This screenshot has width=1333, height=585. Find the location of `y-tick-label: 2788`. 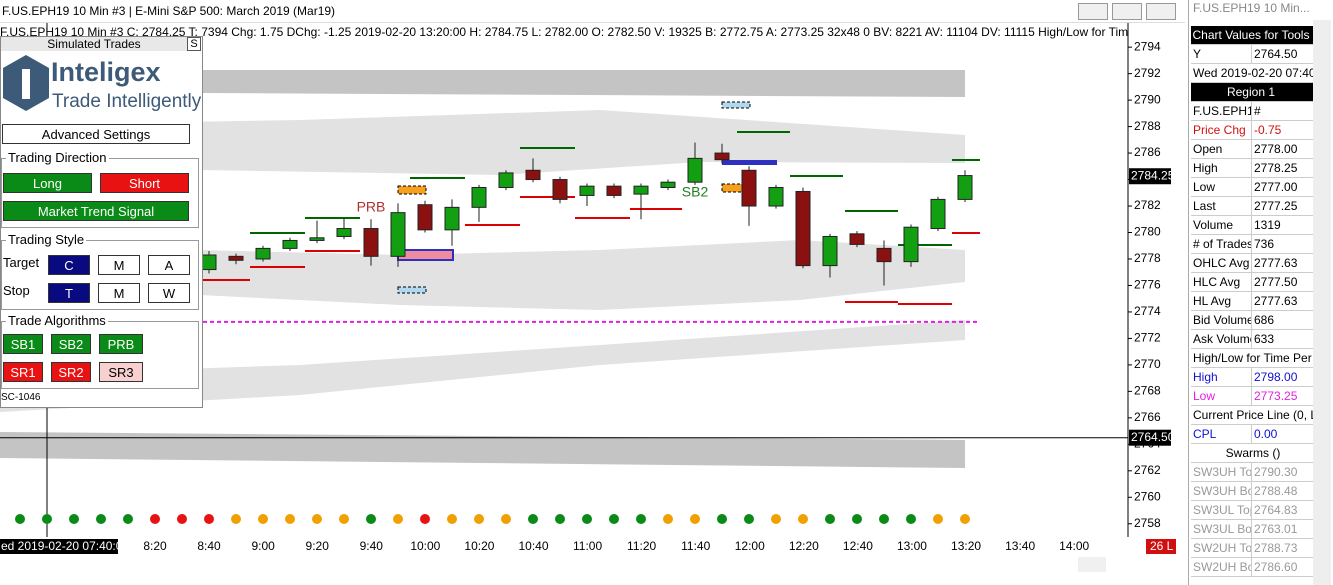

y-tick-label: 2788 is located at coordinates (1147, 126).